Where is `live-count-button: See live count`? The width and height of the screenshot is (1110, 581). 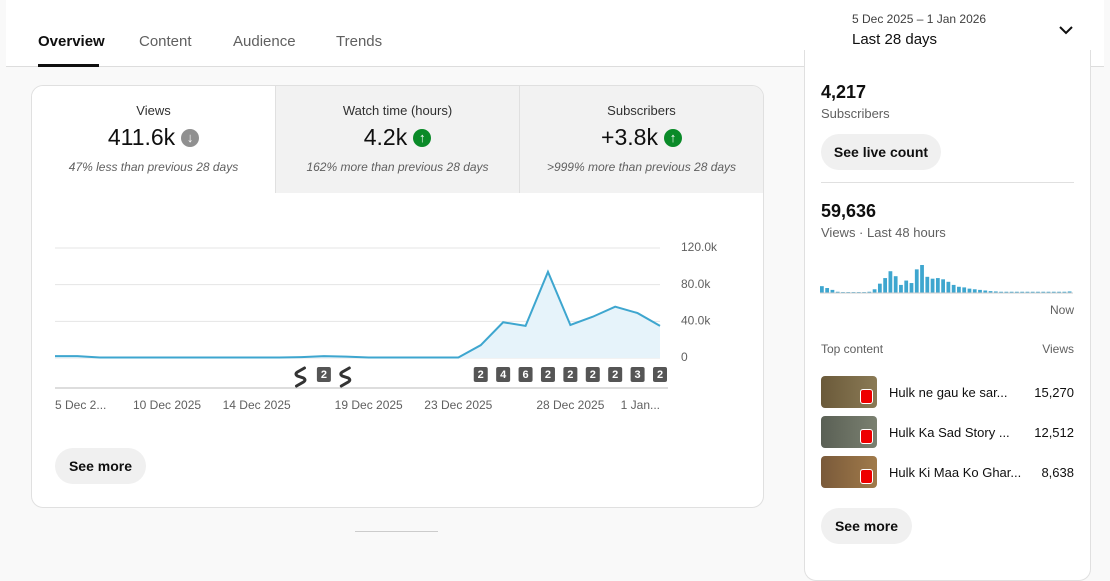 live-count-button: See live count is located at coordinates (881, 152).